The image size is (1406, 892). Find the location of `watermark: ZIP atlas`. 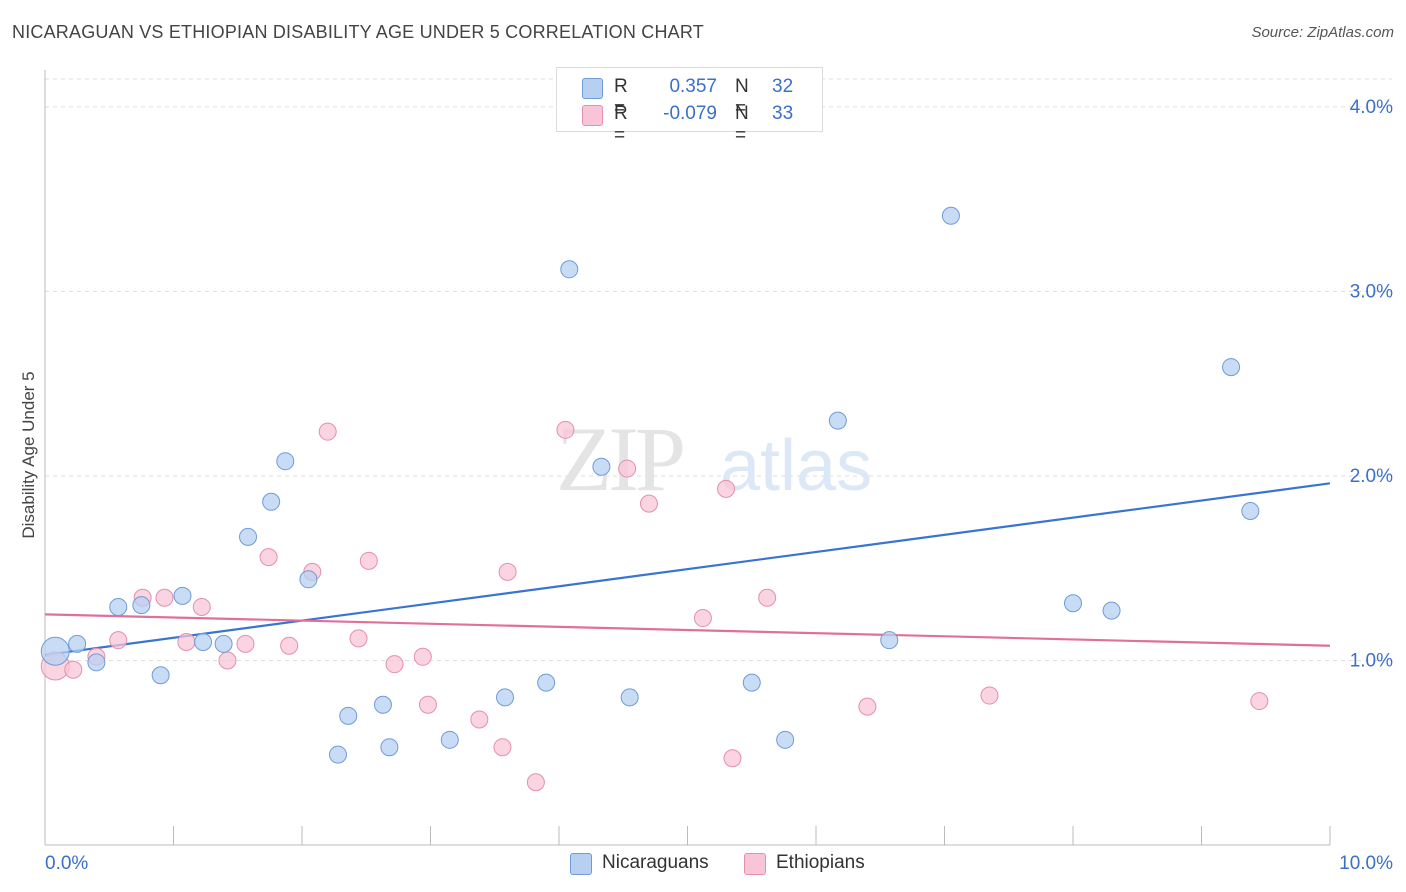

watermark: ZIP atlas is located at coordinates (714, 459).